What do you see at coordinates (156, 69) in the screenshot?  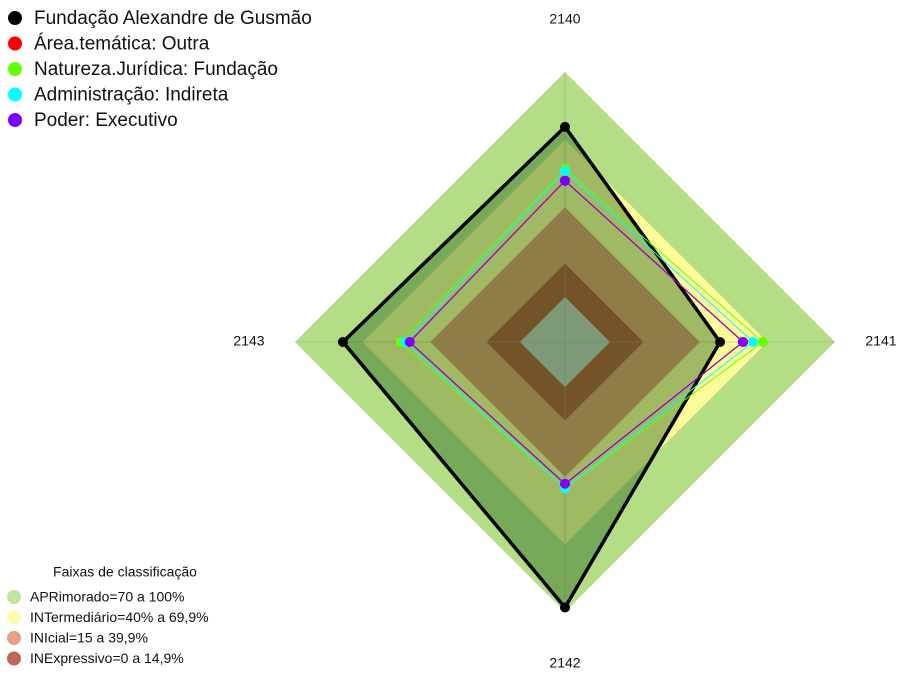 I see `legend-label: Natureza.Jurídica: Fundação` at bounding box center [156, 69].